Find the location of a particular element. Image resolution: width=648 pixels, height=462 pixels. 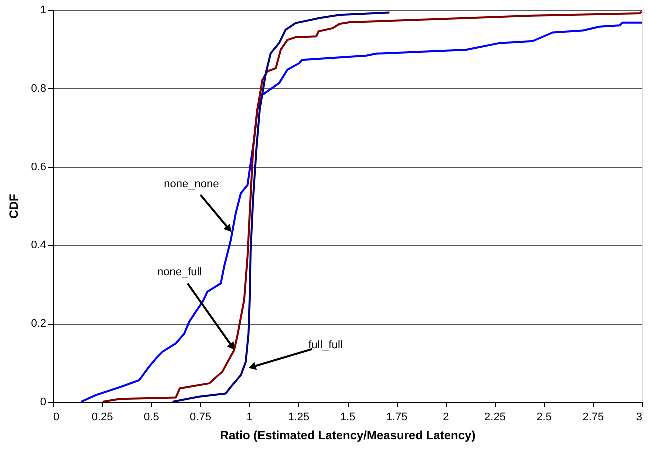

x-axis-title: Ratio (Estimated Latency/Measured Latency) is located at coordinates (348, 435).